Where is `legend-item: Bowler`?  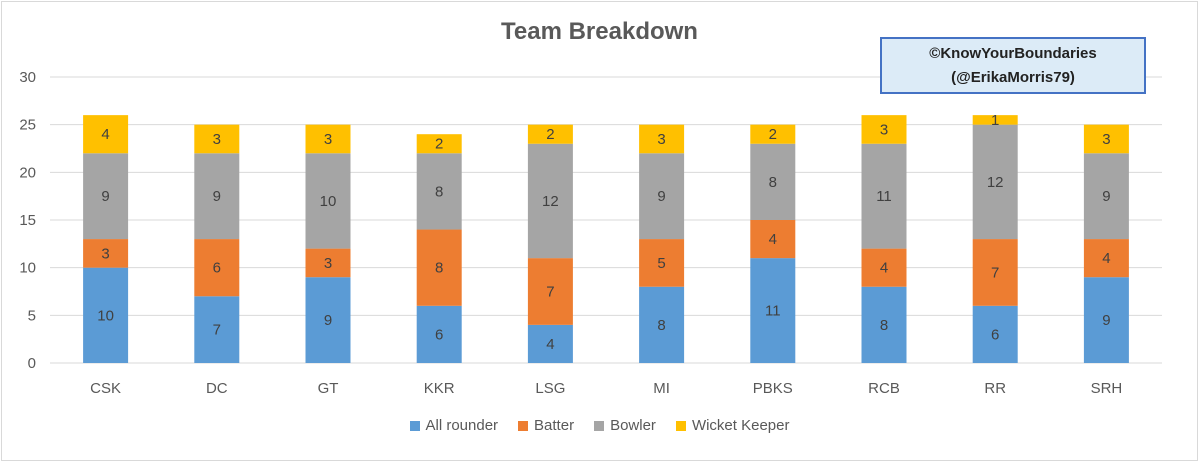
legend-item: Bowler is located at coordinates (625, 425).